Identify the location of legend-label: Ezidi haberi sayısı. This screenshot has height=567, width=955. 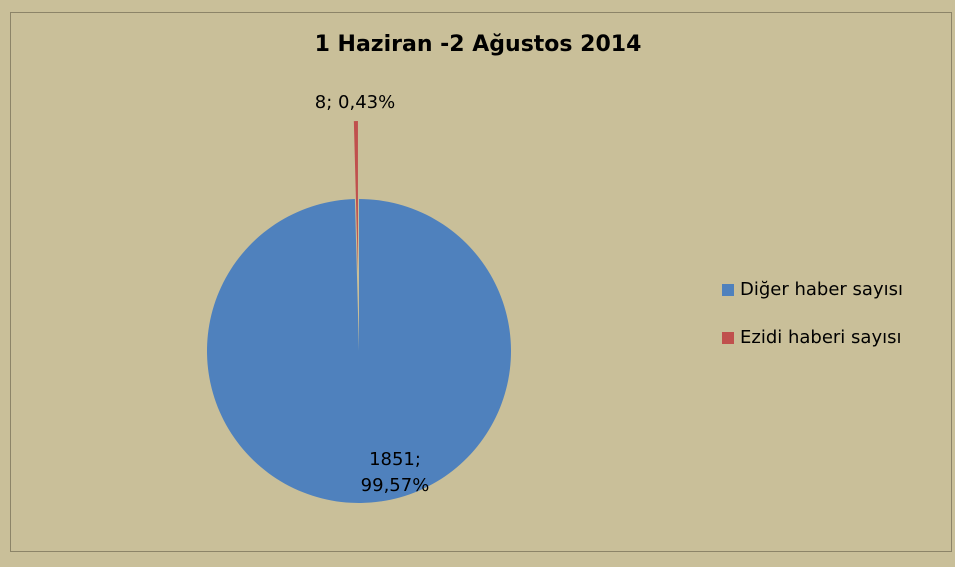
(820, 337).